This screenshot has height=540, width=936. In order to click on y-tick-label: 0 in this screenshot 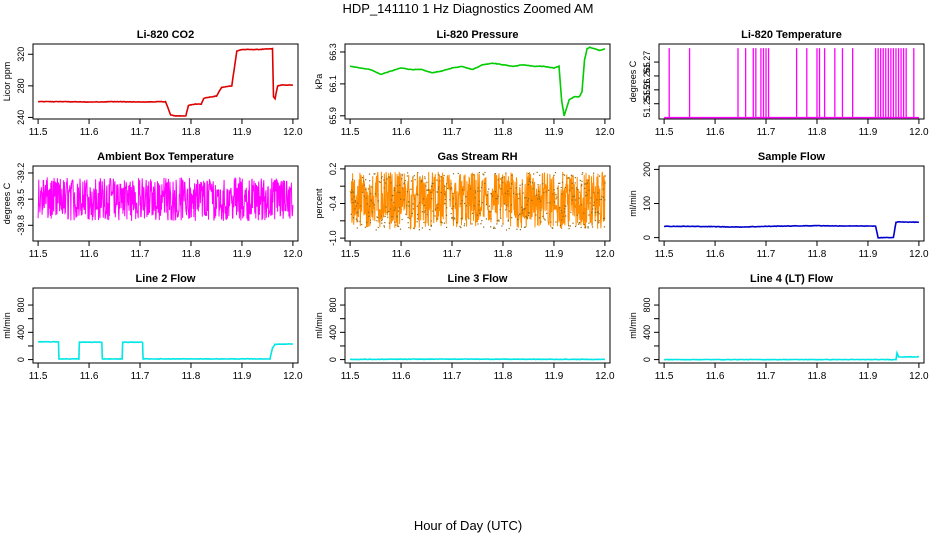, I will do `click(333, 359)`.